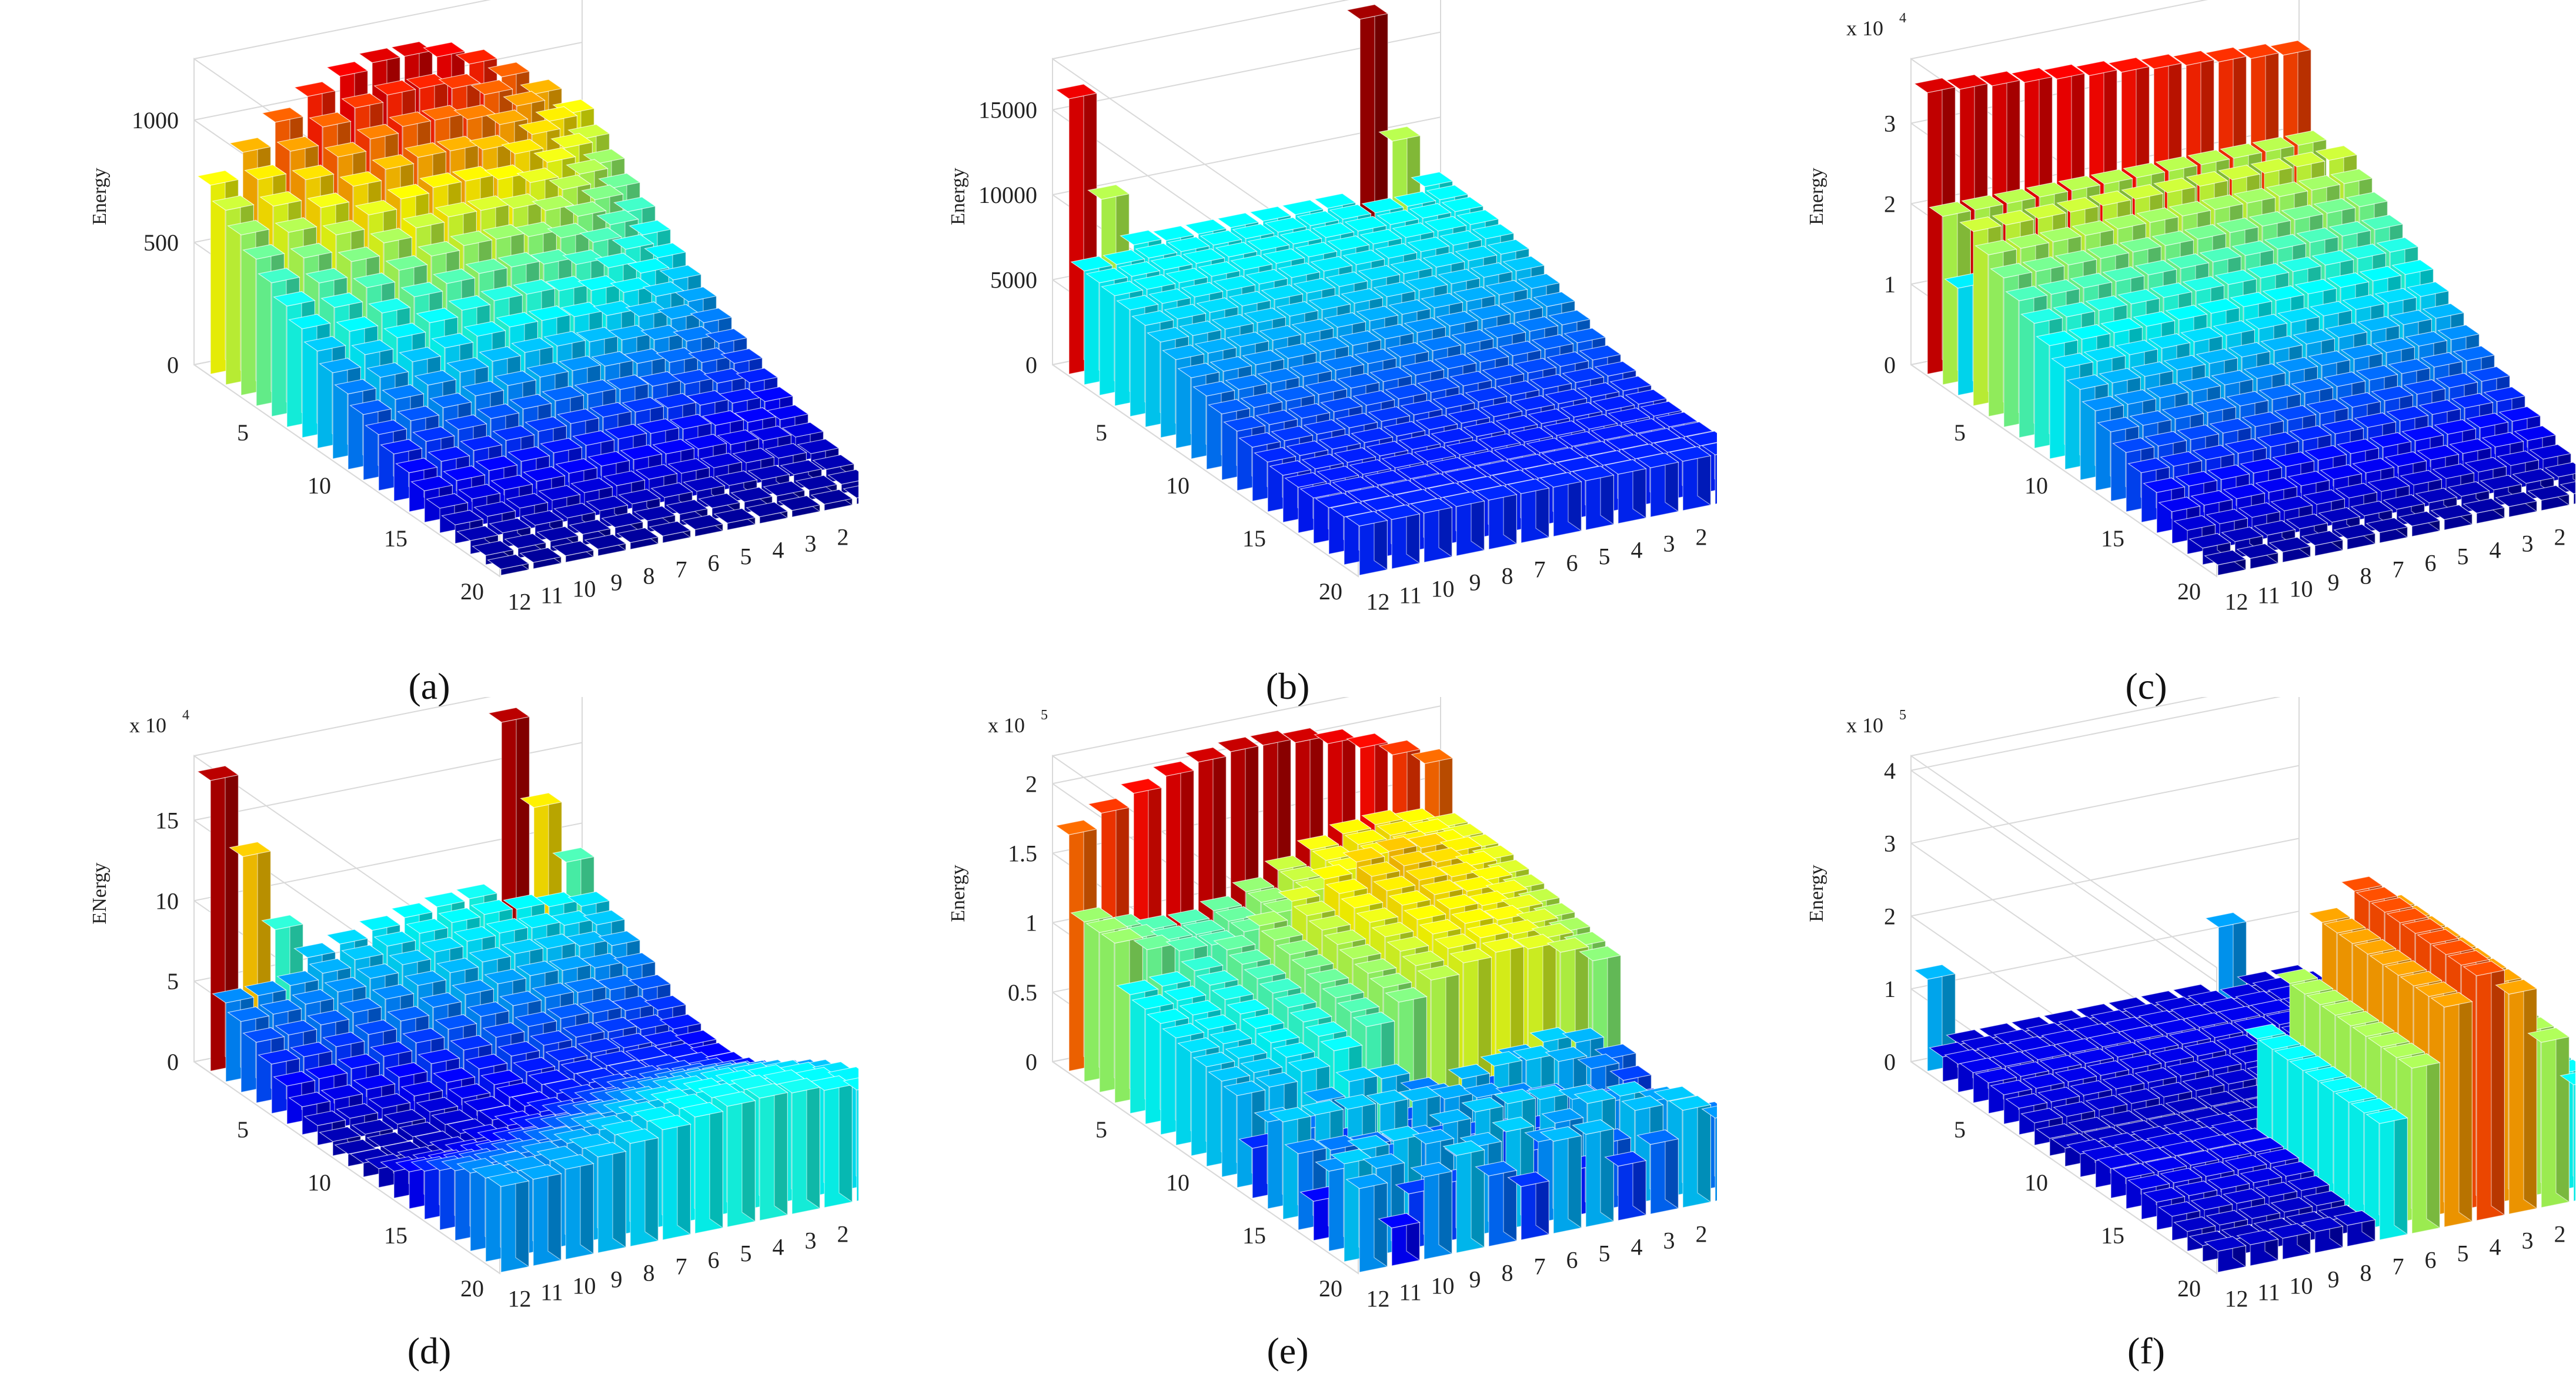 This screenshot has height=1394, width=2576. What do you see at coordinates (473, 307) in the screenshot?
I see `chart-a: 05001000Energy5101520121110987654321` at bounding box center [473, 307].